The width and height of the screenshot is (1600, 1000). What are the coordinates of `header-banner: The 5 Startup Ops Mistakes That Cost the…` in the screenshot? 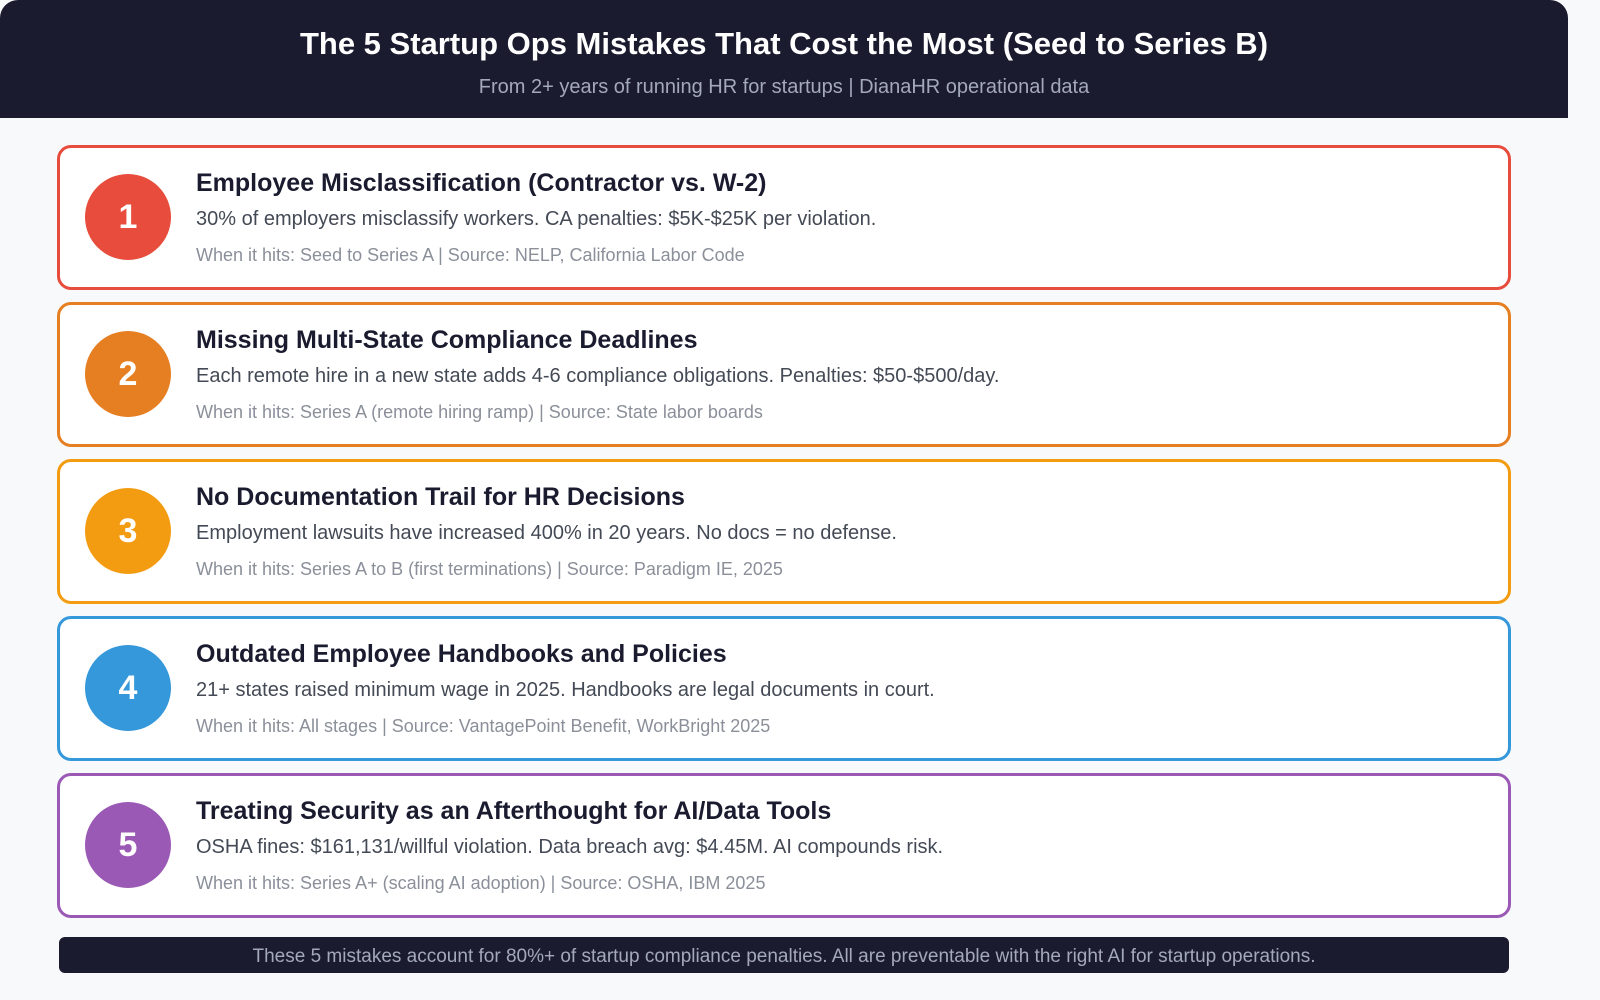 It's located at (784, 59).